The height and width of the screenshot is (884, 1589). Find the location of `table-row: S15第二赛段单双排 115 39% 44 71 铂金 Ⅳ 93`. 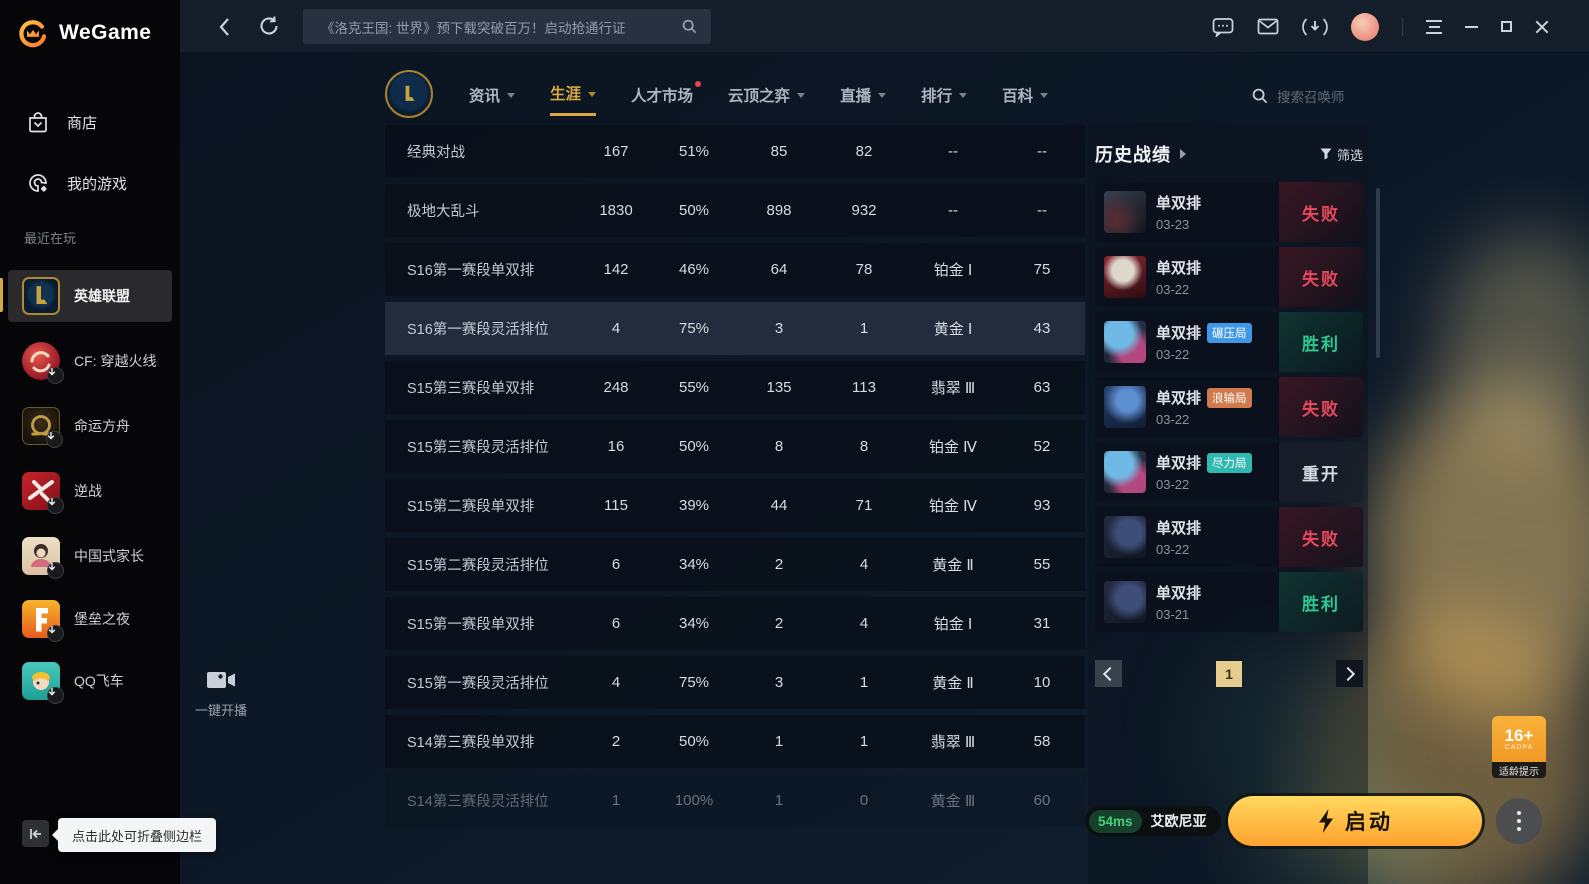

table-row: S15第二赛段单双排 115 39% 44 71 铂金 Ⅳ 93 is located at coordinates (735, 505).